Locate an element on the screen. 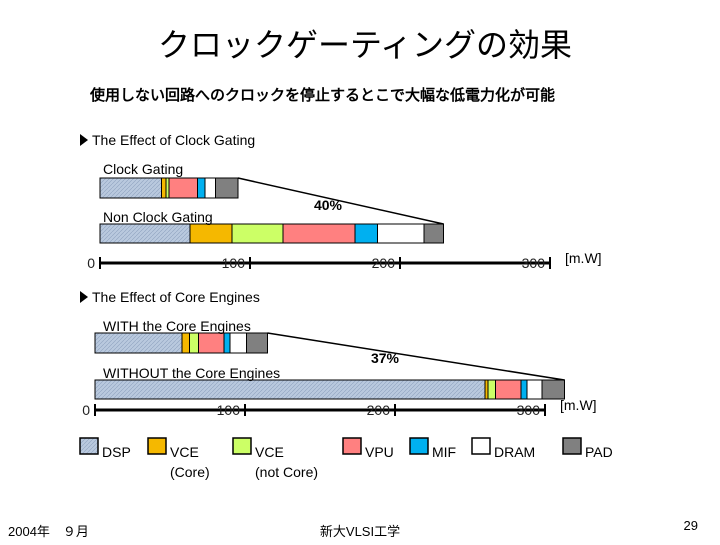 This screenshot has height=545, width=720. bar-label: Clock Gating is located at coordinates (143, 169).